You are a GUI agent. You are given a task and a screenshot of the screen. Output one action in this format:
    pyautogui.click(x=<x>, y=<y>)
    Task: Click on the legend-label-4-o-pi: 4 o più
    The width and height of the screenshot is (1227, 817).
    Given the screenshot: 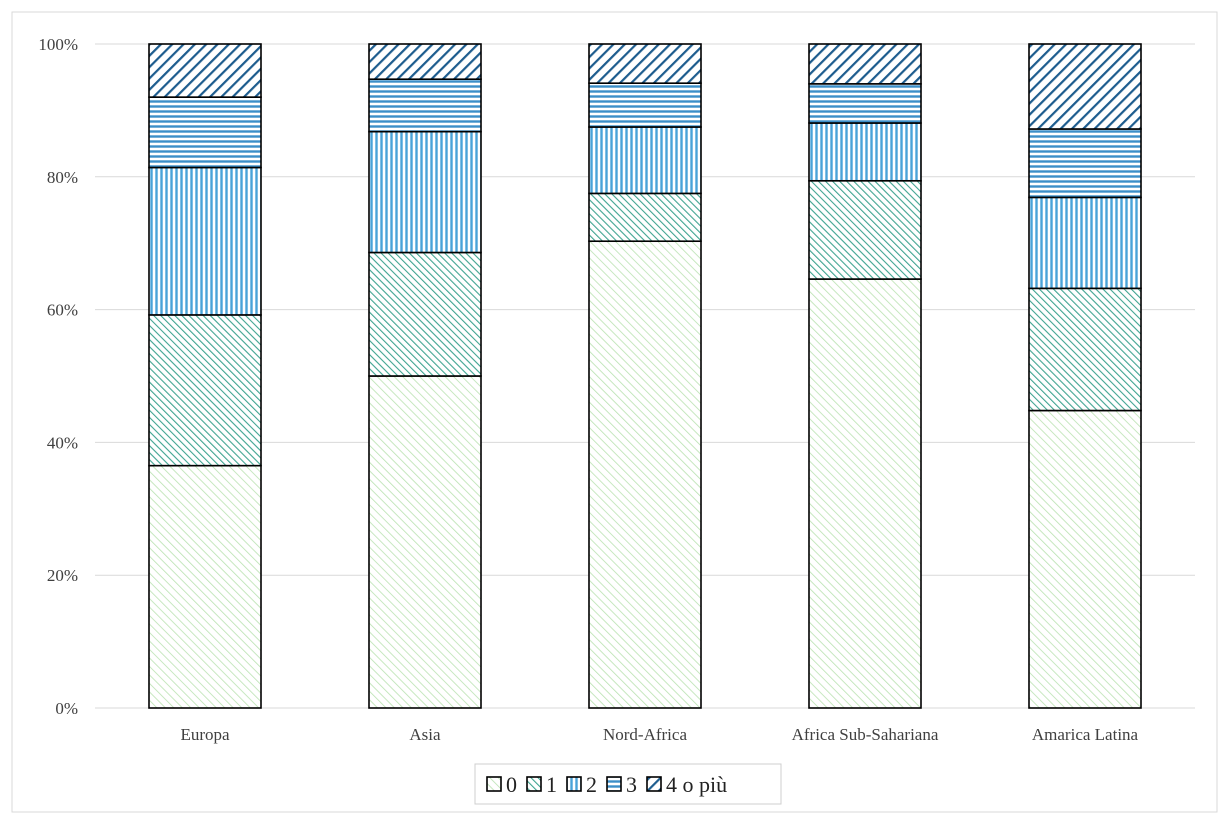 What is the action you would take?
    pyautogui.click(x=696, y=784)
    